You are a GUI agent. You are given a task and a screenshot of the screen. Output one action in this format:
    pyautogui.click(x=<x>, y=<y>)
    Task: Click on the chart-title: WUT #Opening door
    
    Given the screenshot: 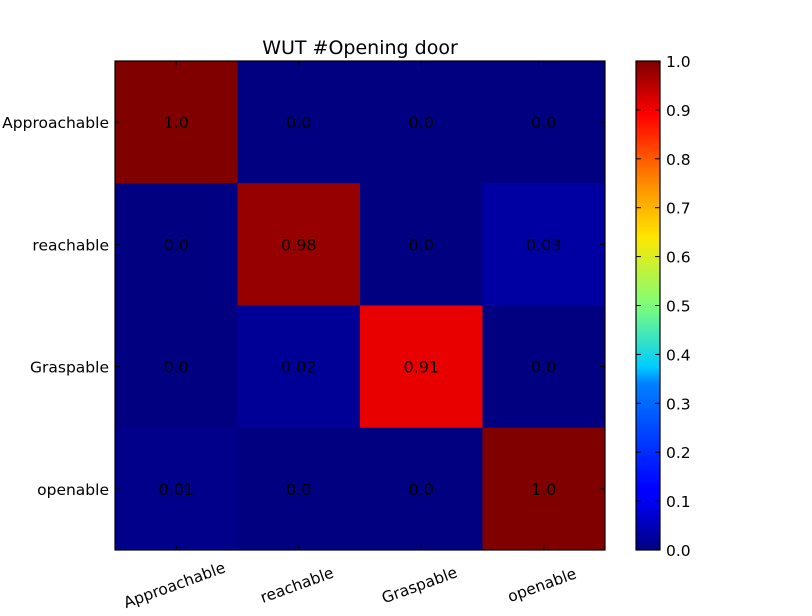 What is the action you would take?
    pyautogui.click(x=360, y=48)
    